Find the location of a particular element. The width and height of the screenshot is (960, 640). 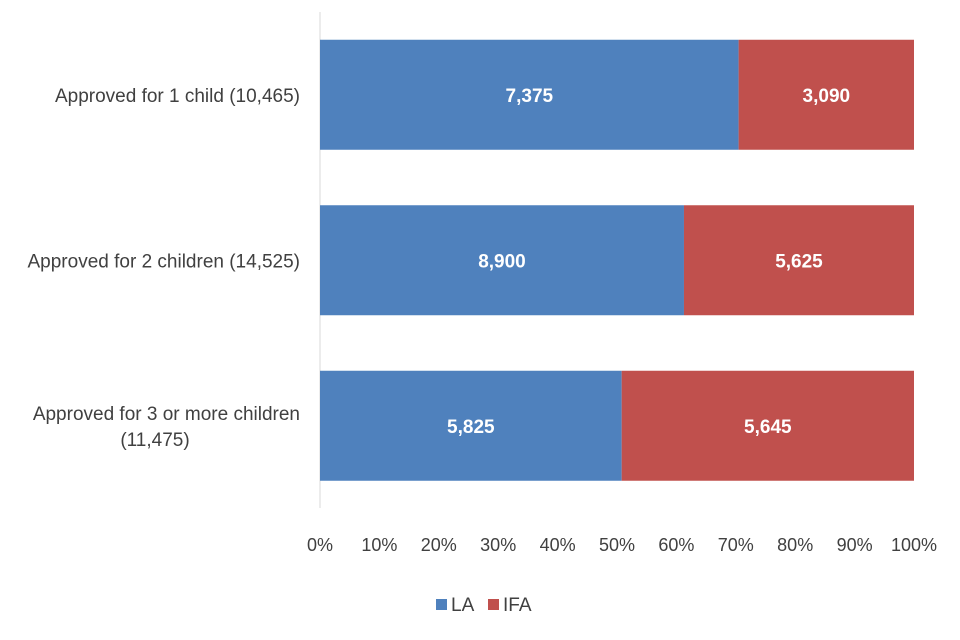

x-axis-tick-labels: 0% 10% 20% 30% 40% 50% 60% 70% 80% 90% 100% is located at coordinates (622, 545).